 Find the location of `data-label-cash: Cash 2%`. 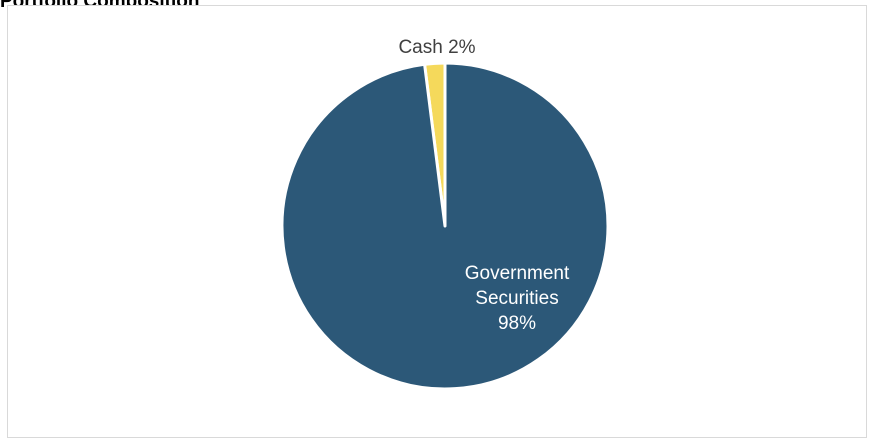

data-label-cash: Cash 2% is located at coordinates (436, 47).